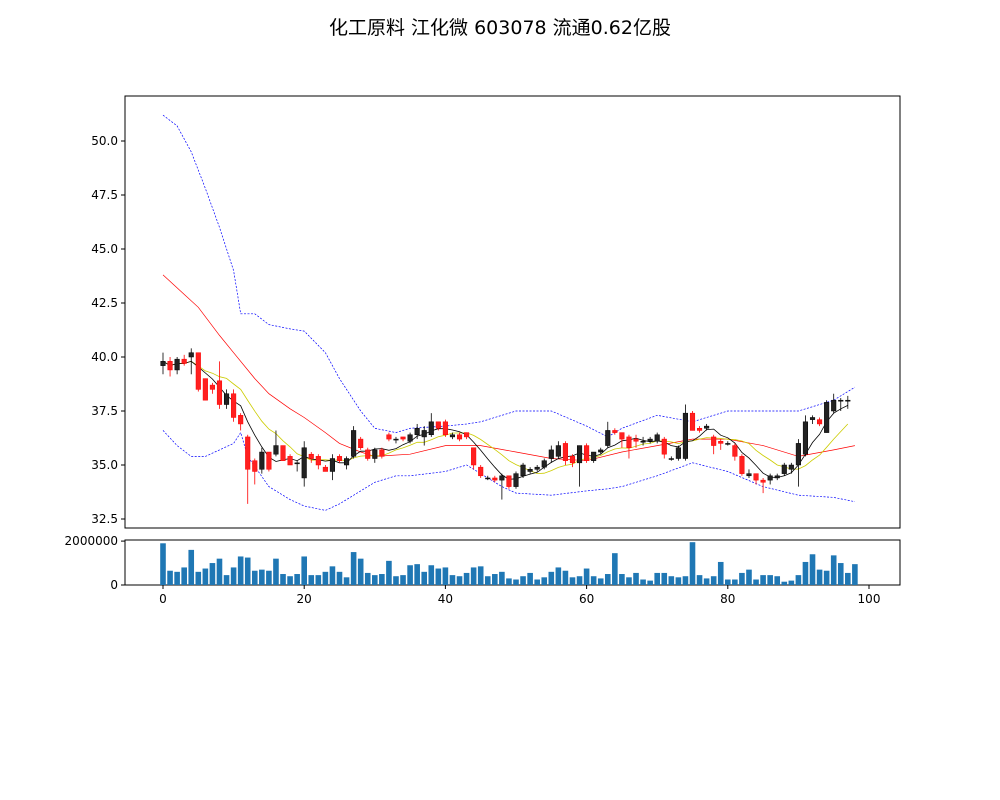  Describe the element at coordinates (304, 599) in the screenshot. I see `x-tick-label: 20` at that location.